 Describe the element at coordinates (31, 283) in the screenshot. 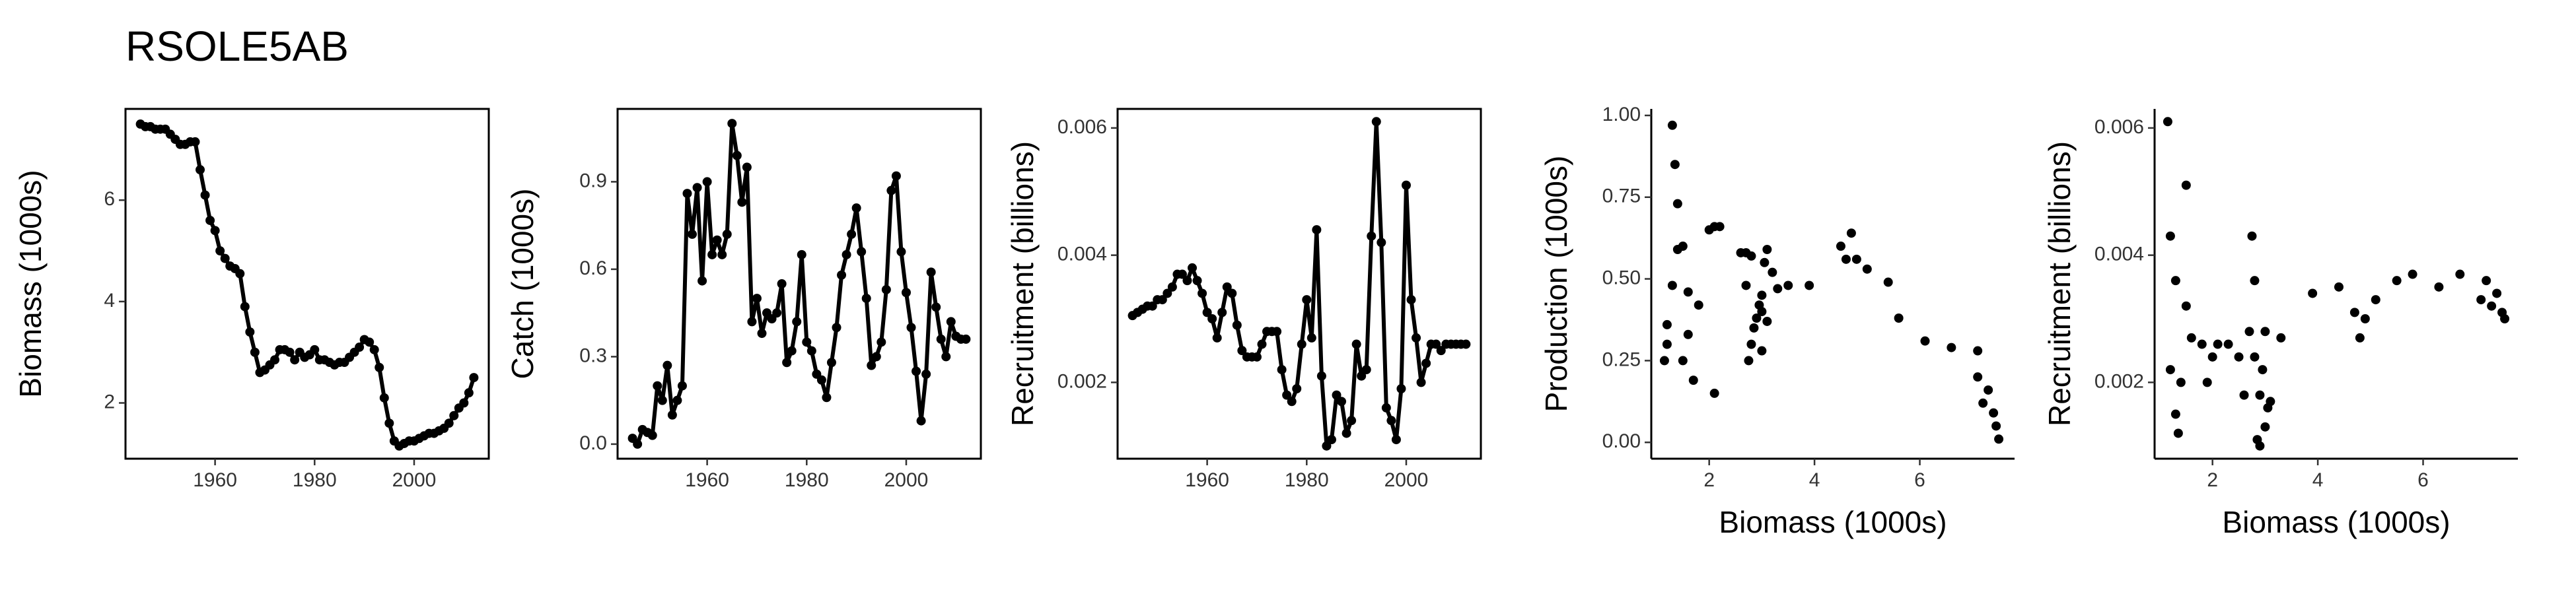

I see `y-axis-title: Biomass (1000s)` at that location.